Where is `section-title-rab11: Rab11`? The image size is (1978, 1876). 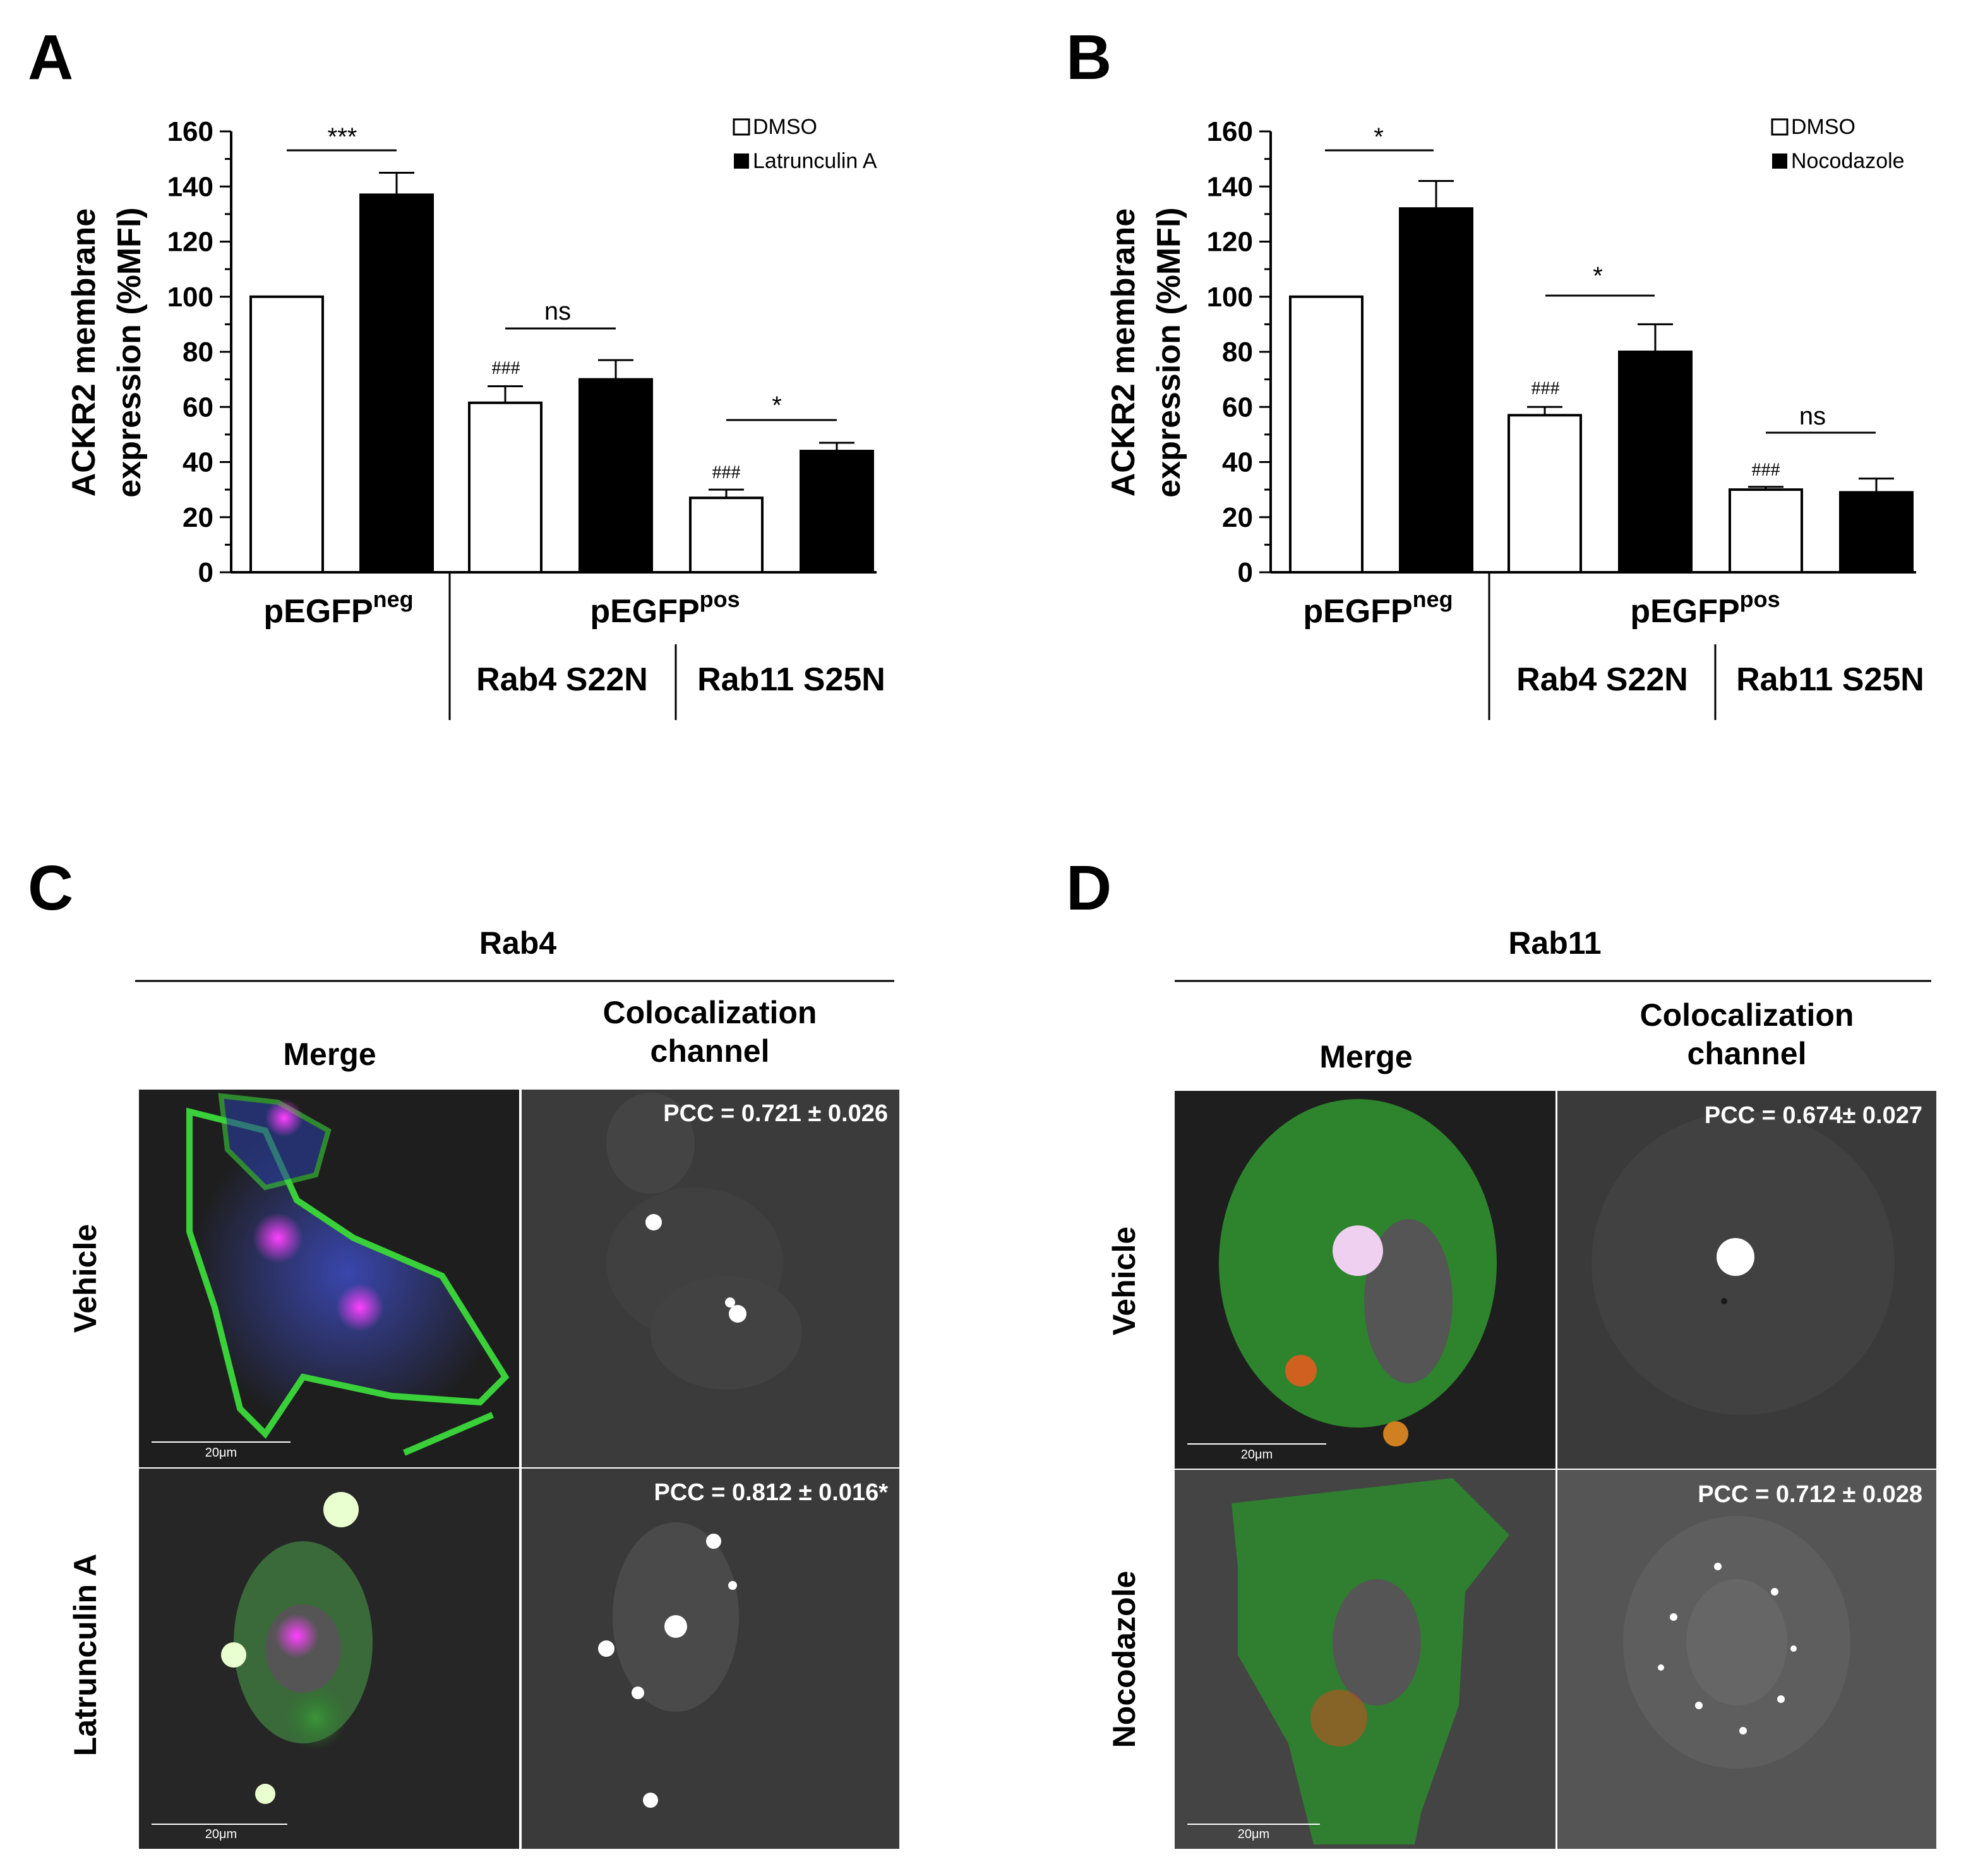 section-title-rab11: Rab11 is located at coordinates (1555, 943).